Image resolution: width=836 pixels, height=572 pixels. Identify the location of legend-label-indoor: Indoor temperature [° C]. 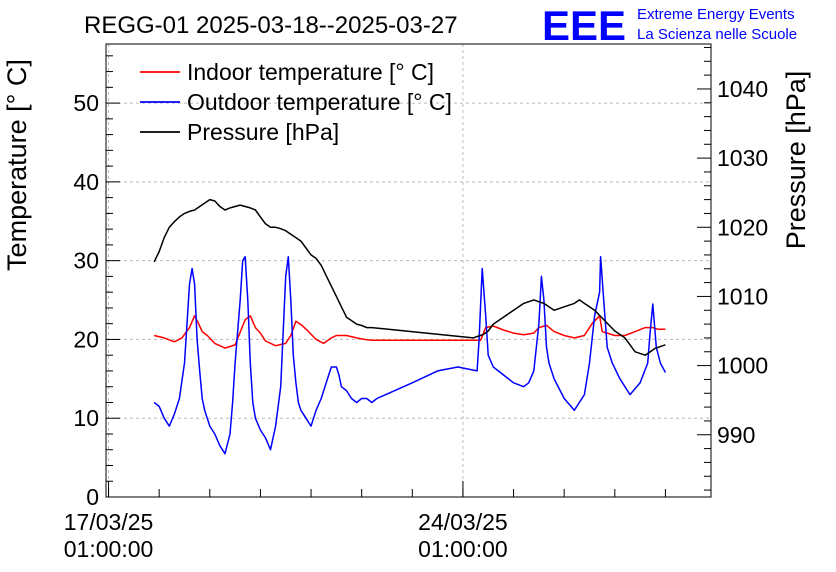
(310, 72).